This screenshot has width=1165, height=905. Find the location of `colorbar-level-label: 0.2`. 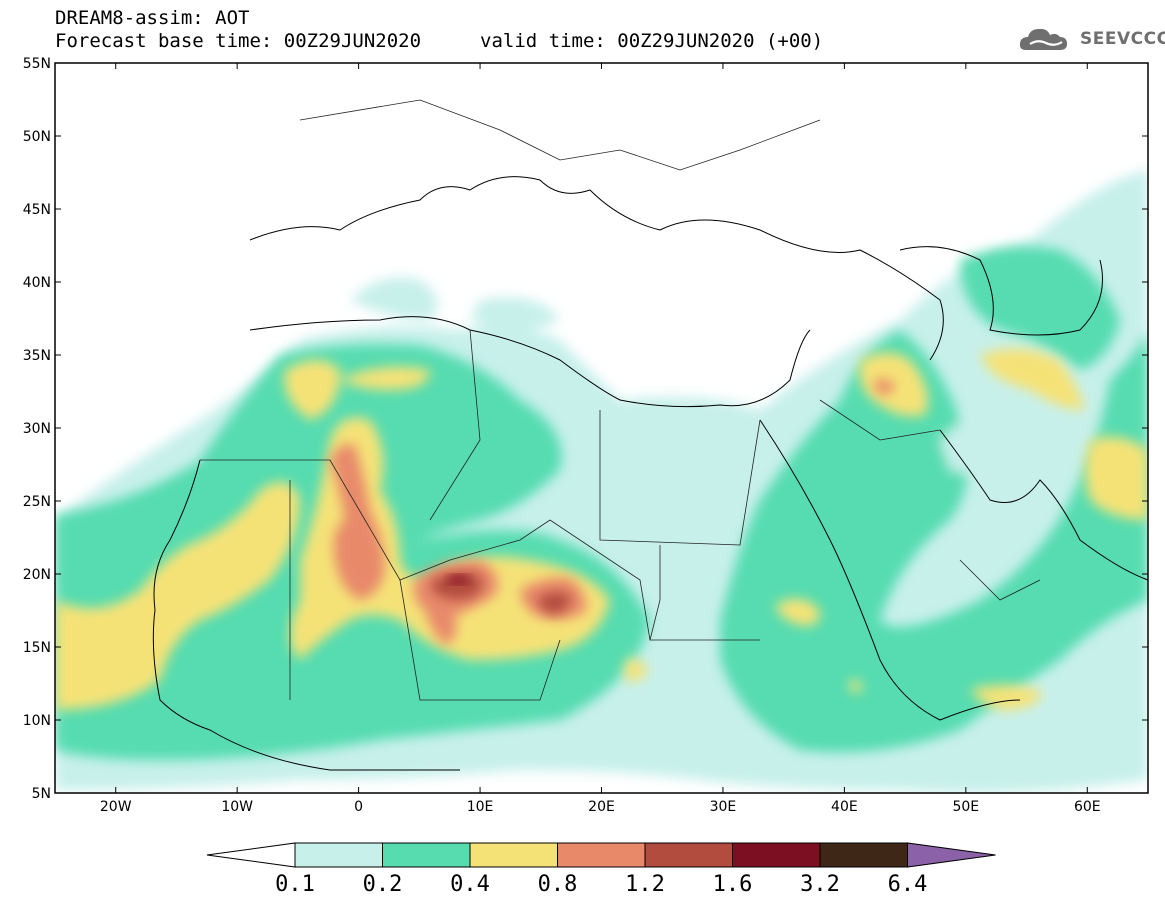

colorbar-level-label: 0.2 is located at coordinates (382, 884).